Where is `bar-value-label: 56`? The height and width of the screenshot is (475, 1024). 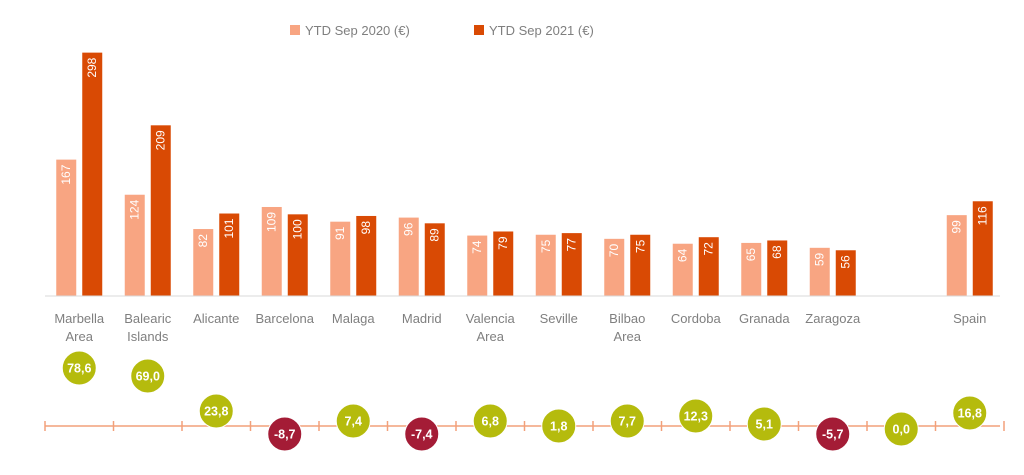 bar-value-label: 56 is located at coordinates (846, 262).